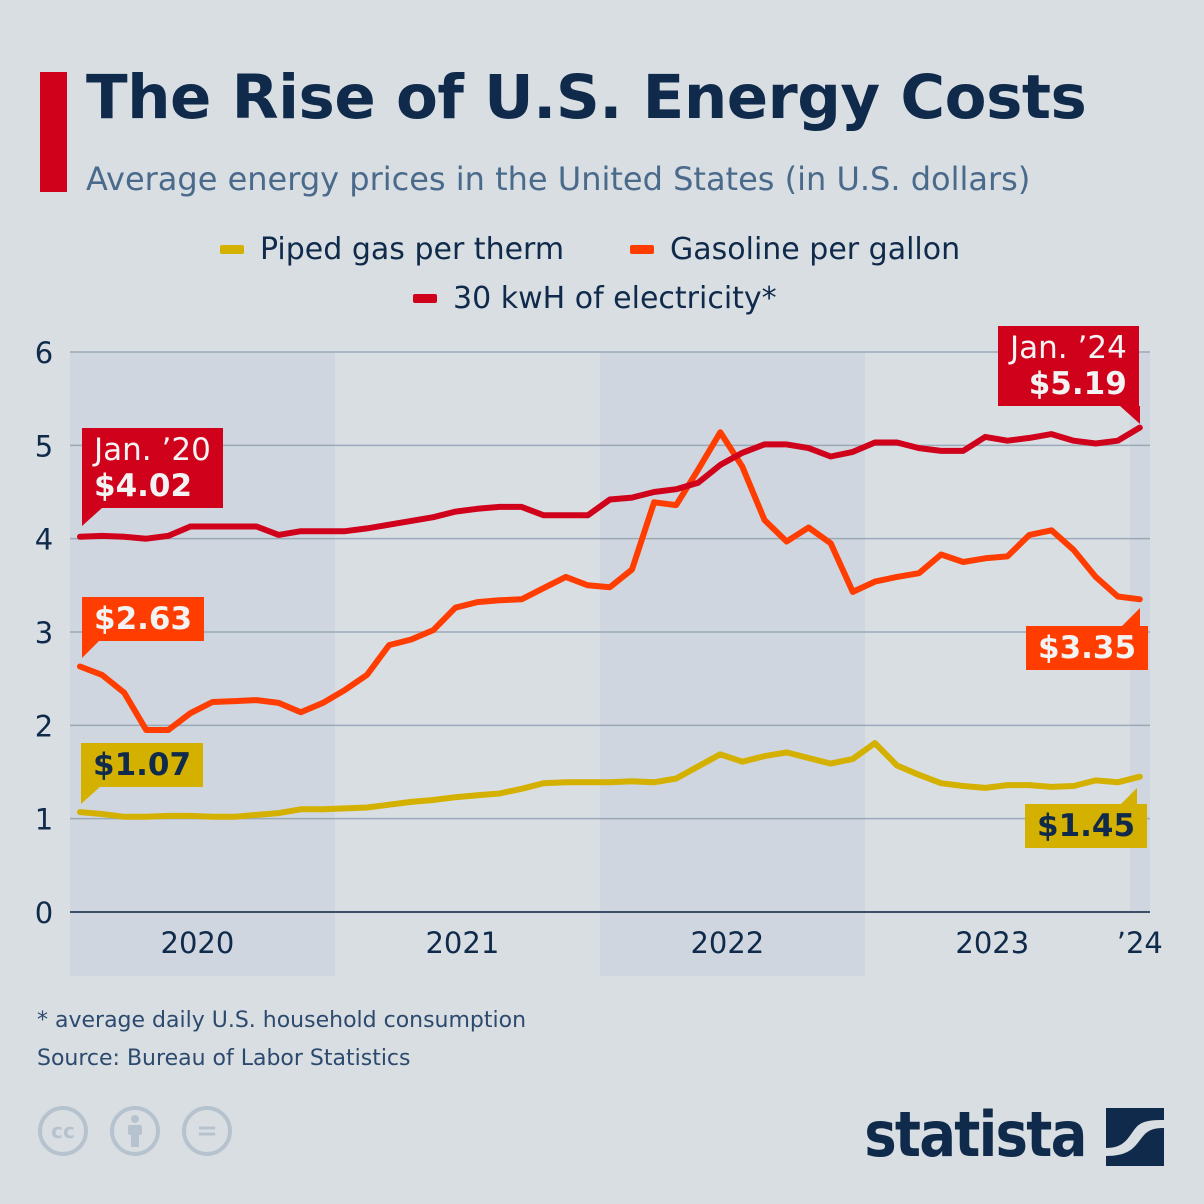  Describe the element at coordinates (44, 726) in the screenshot. I see `y-tick-label: 2` at that location.